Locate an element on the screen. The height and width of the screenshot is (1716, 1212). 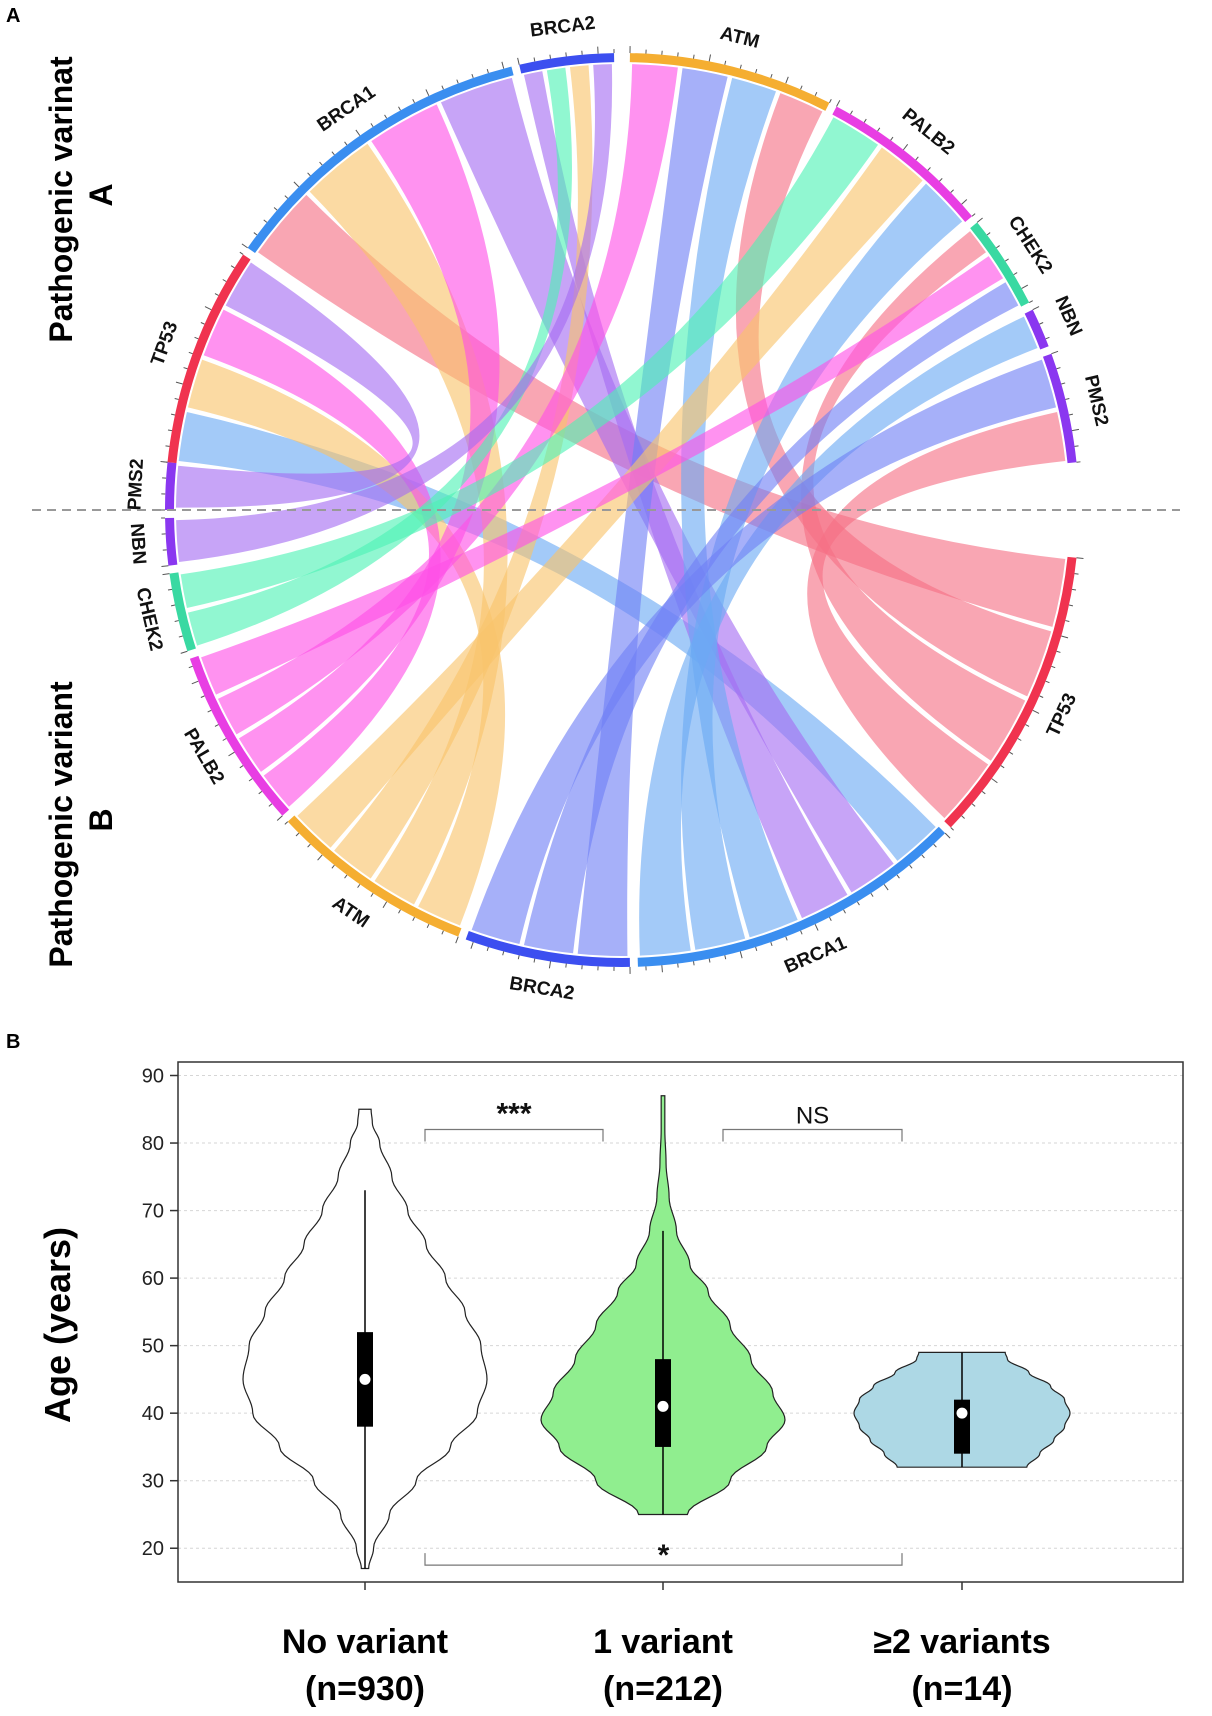
gene-label-b-palb2: PALB2 is located at coordinates (203, 756).